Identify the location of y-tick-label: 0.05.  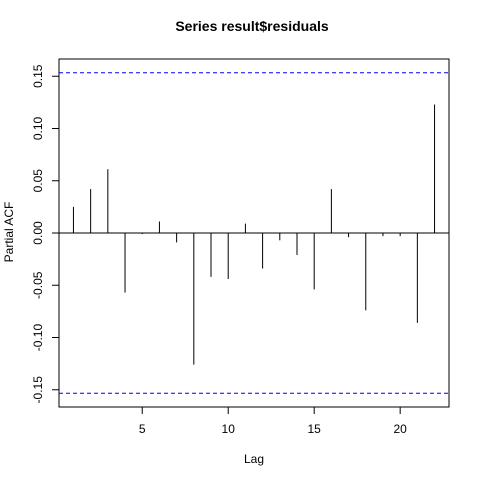
(38, 181).